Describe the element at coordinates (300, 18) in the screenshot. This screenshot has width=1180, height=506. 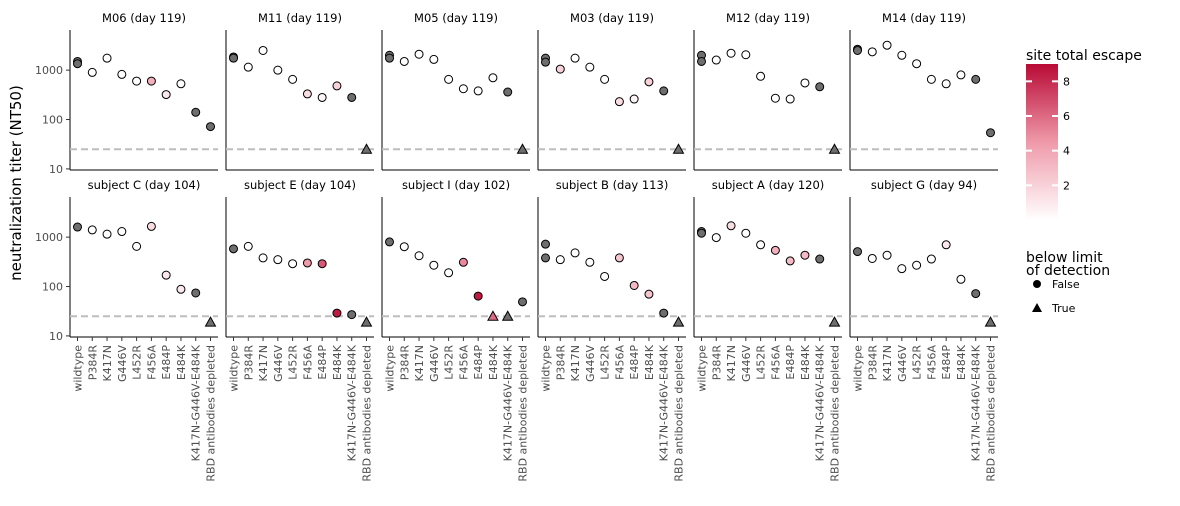
I see `panel-title: M11 (day 119)` at that location.